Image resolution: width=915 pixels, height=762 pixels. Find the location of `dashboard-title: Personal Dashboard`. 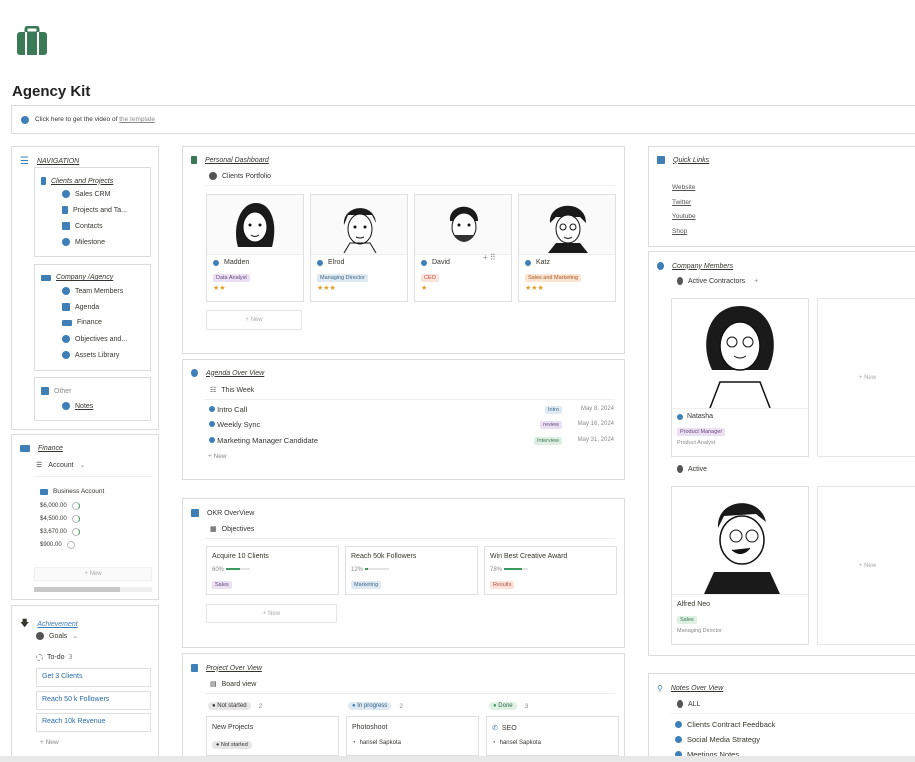

dashboard-title: Personal Dashboard is located at coordinates (237, 160).